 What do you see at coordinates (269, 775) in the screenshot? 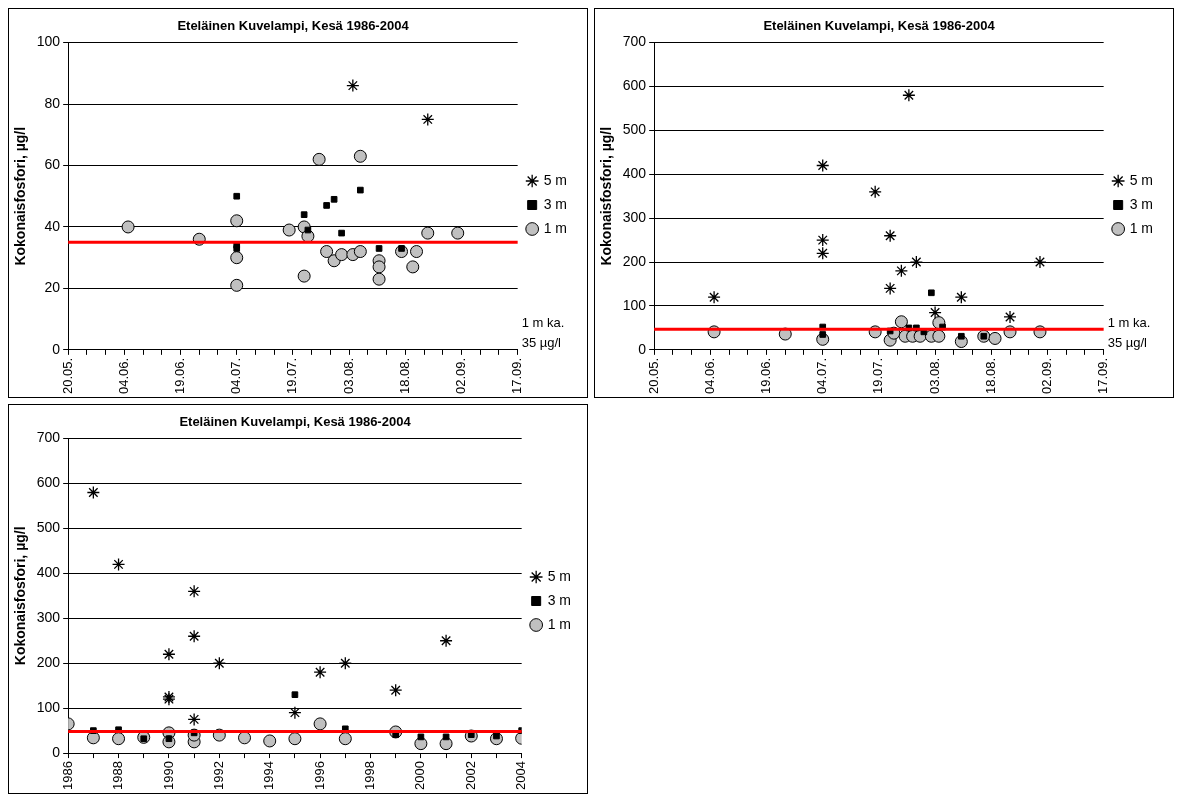
I see `x-tick-label: 1994` at bounding box center [269, 775].